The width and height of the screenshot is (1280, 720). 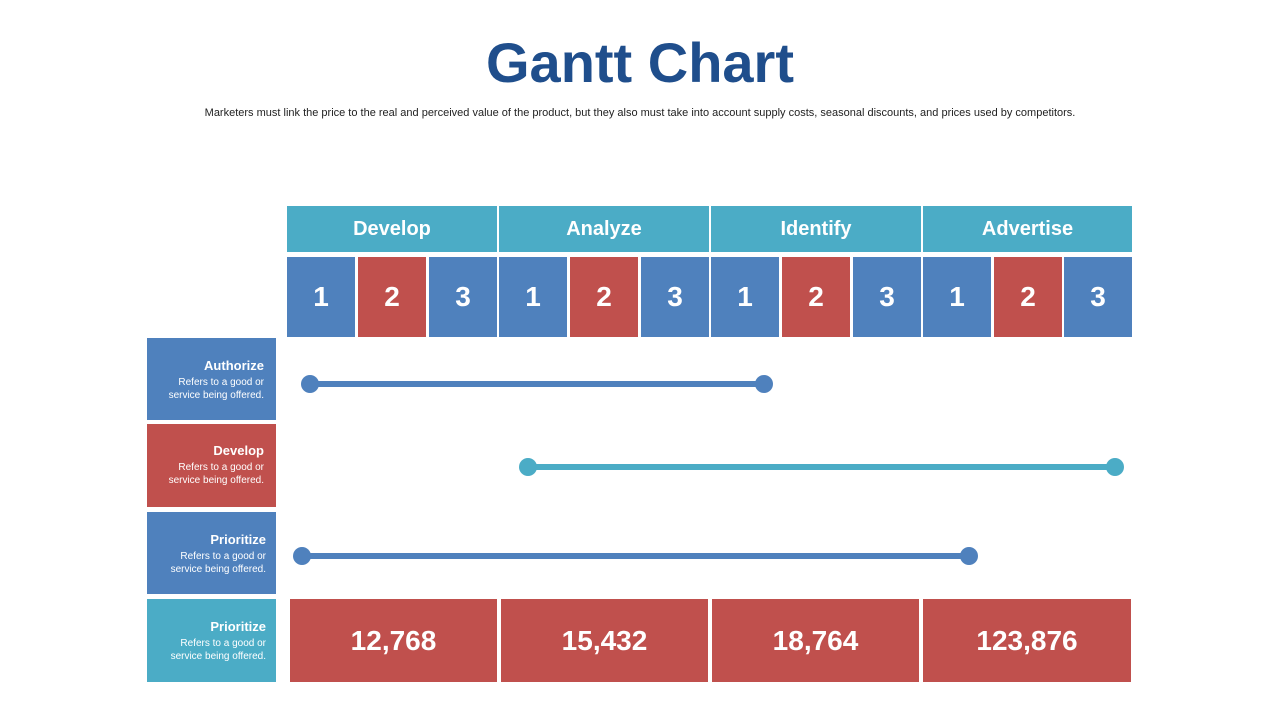 I want to click on value-cell-develop: 12,768, so click(x=393, y=640).